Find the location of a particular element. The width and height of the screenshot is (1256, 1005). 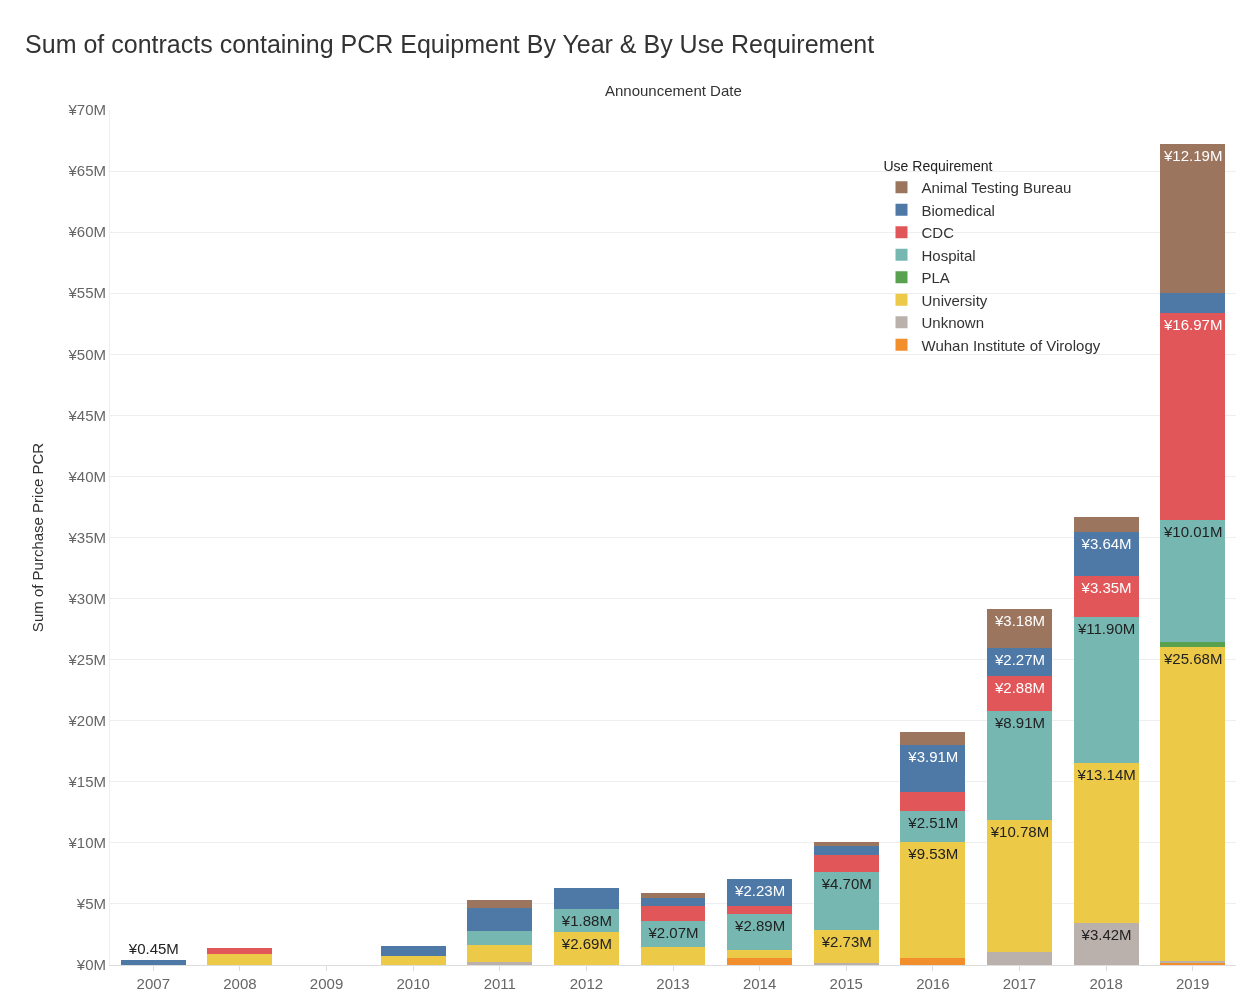

legend-label: Biomedical is located at coordinates (958, 210).